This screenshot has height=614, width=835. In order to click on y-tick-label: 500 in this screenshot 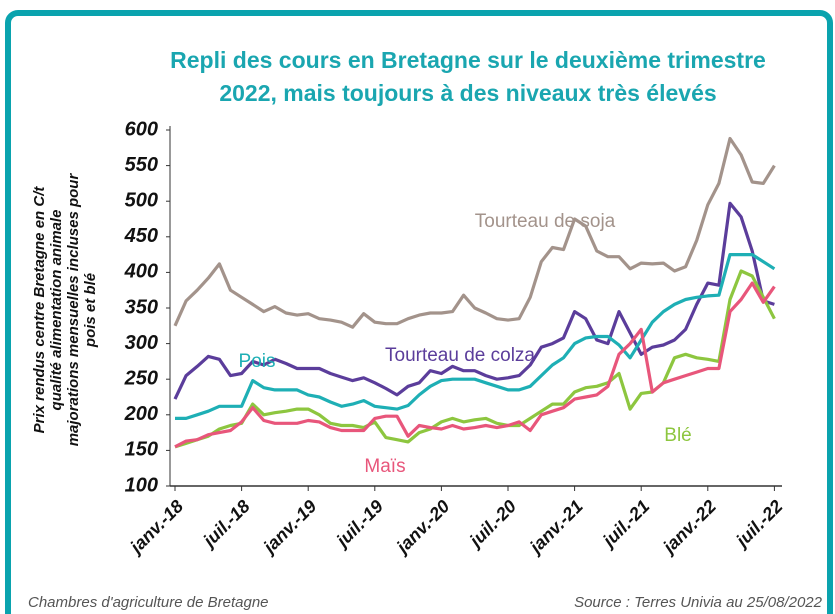, I will do `click(141, 200)`.